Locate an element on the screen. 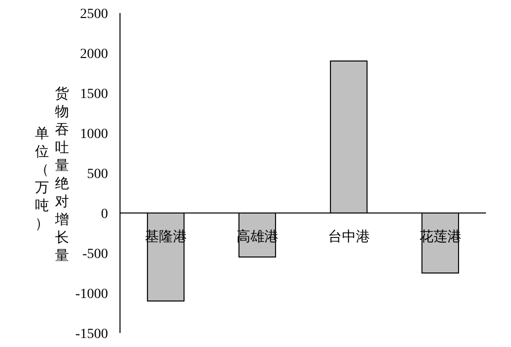 This screenshot has width=511, height=347. text: 单位（万吨） is located at coordinates (42, 179).